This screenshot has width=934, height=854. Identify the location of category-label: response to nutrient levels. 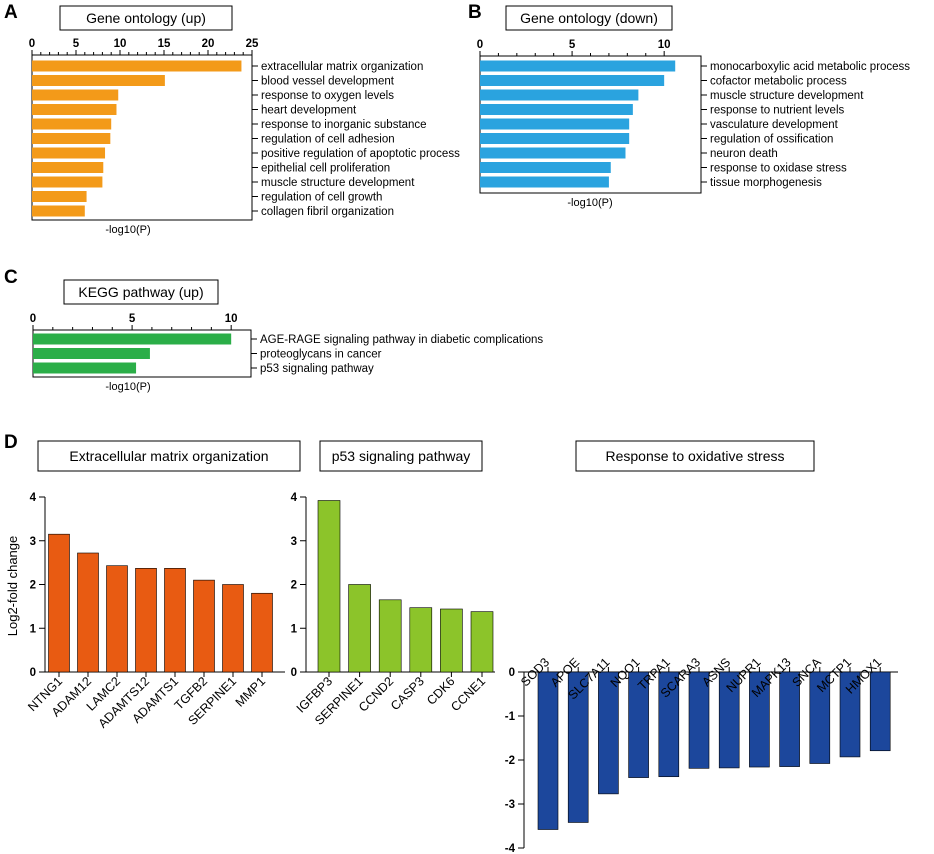
(777, 111).